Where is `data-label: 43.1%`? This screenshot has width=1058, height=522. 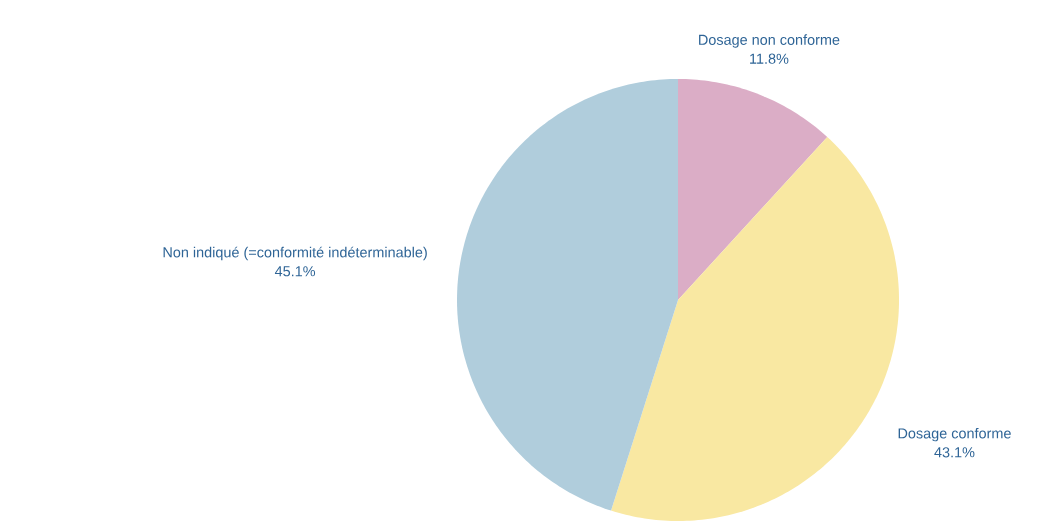
data-label: 43.1% is located at coordinates (954, 452).